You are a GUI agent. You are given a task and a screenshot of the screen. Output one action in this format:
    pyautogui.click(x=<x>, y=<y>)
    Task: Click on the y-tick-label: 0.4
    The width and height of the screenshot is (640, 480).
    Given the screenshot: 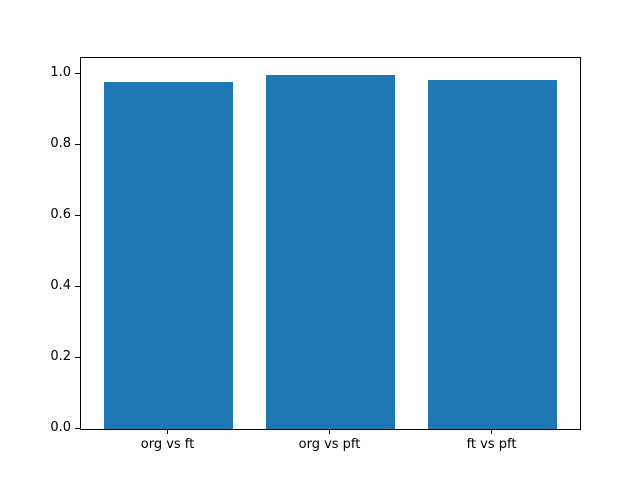 What is the action you would take?
    pyautogui.click(x=60, y=285)
    